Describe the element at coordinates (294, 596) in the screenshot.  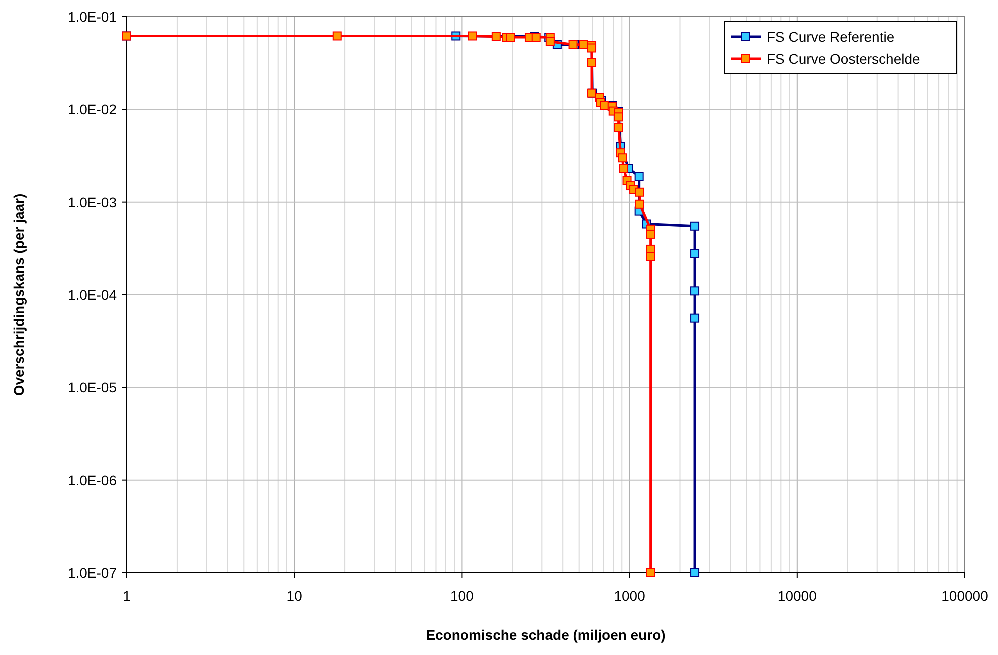
I see `x-tick-label: 10` at that location.